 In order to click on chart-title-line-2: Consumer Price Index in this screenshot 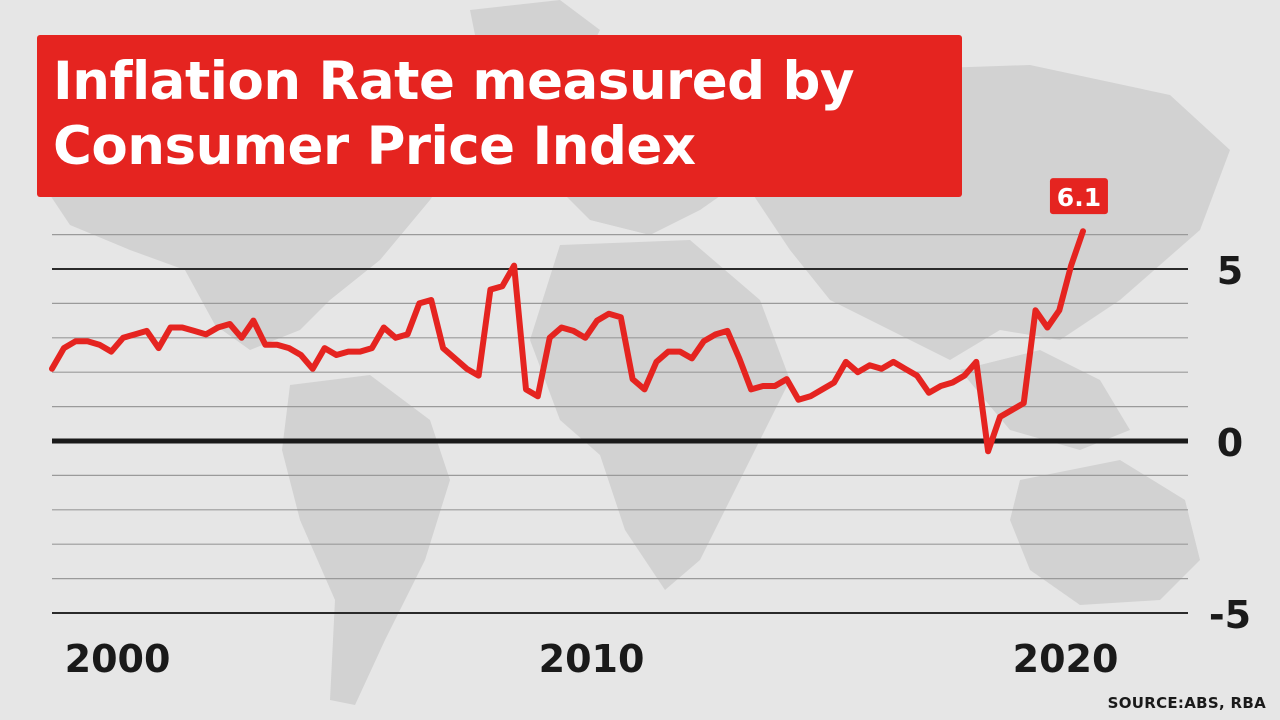, I will do `click(374, 146)`.